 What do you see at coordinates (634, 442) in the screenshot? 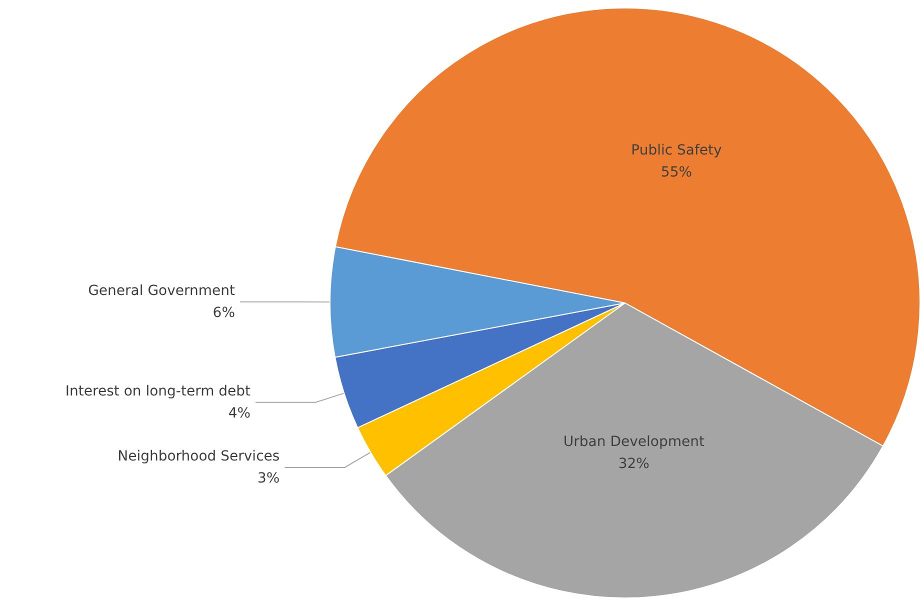
I see `slice-label: Urban Development` at bounding box center [634, 442].